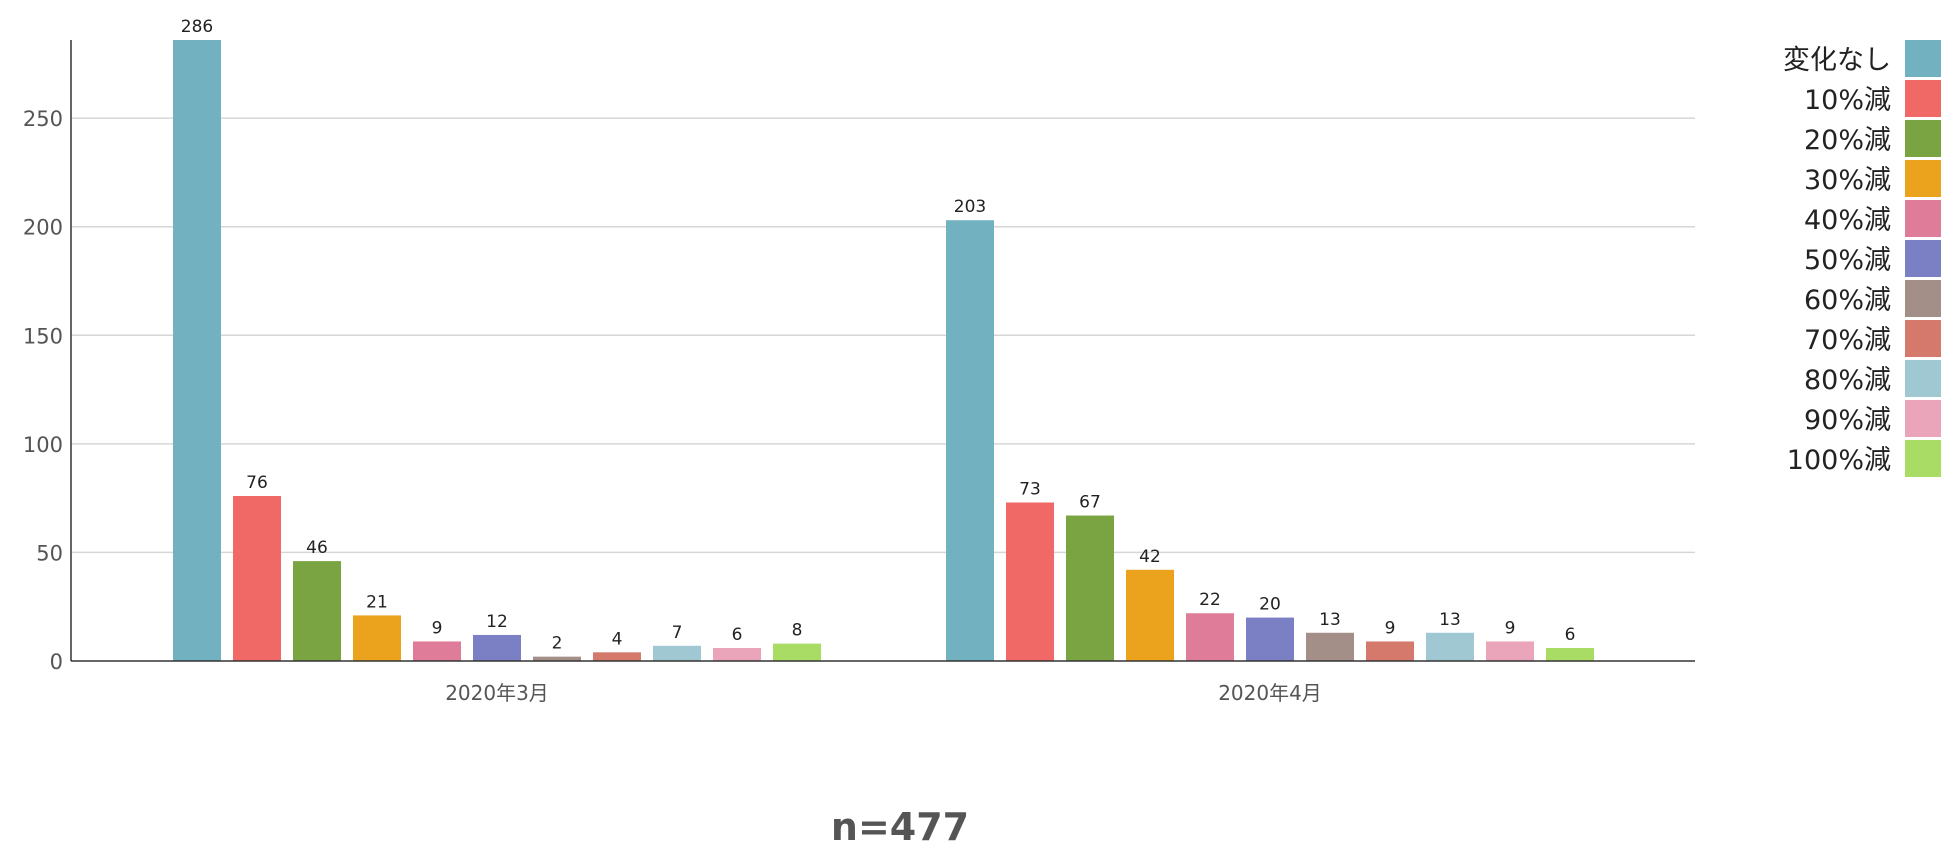 This screenshot has width=1957, height=860. I want to click on legend-label: 100%減, so click(1839, 460).